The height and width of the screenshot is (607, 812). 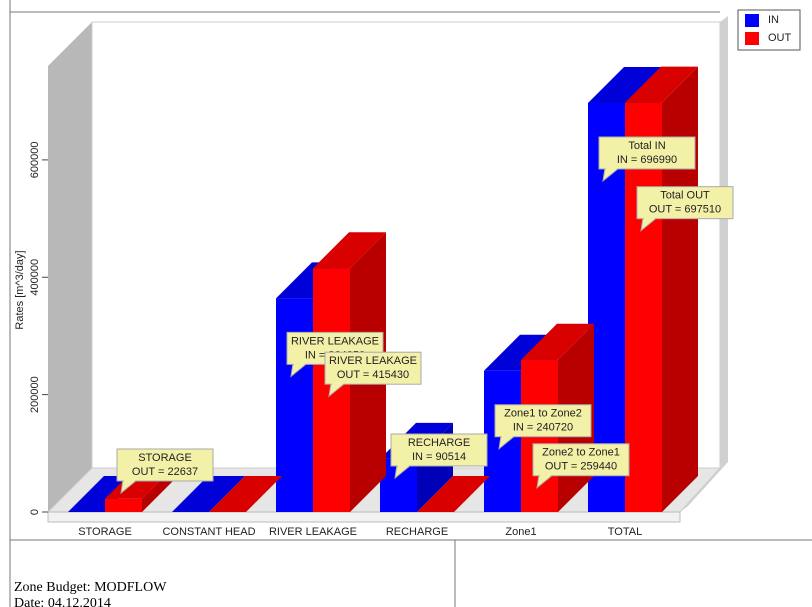 What do you see at coordinates (439, 457) in the screenshot?
I see `callout-value: IN = 90514` at bounding box center [439, 457].